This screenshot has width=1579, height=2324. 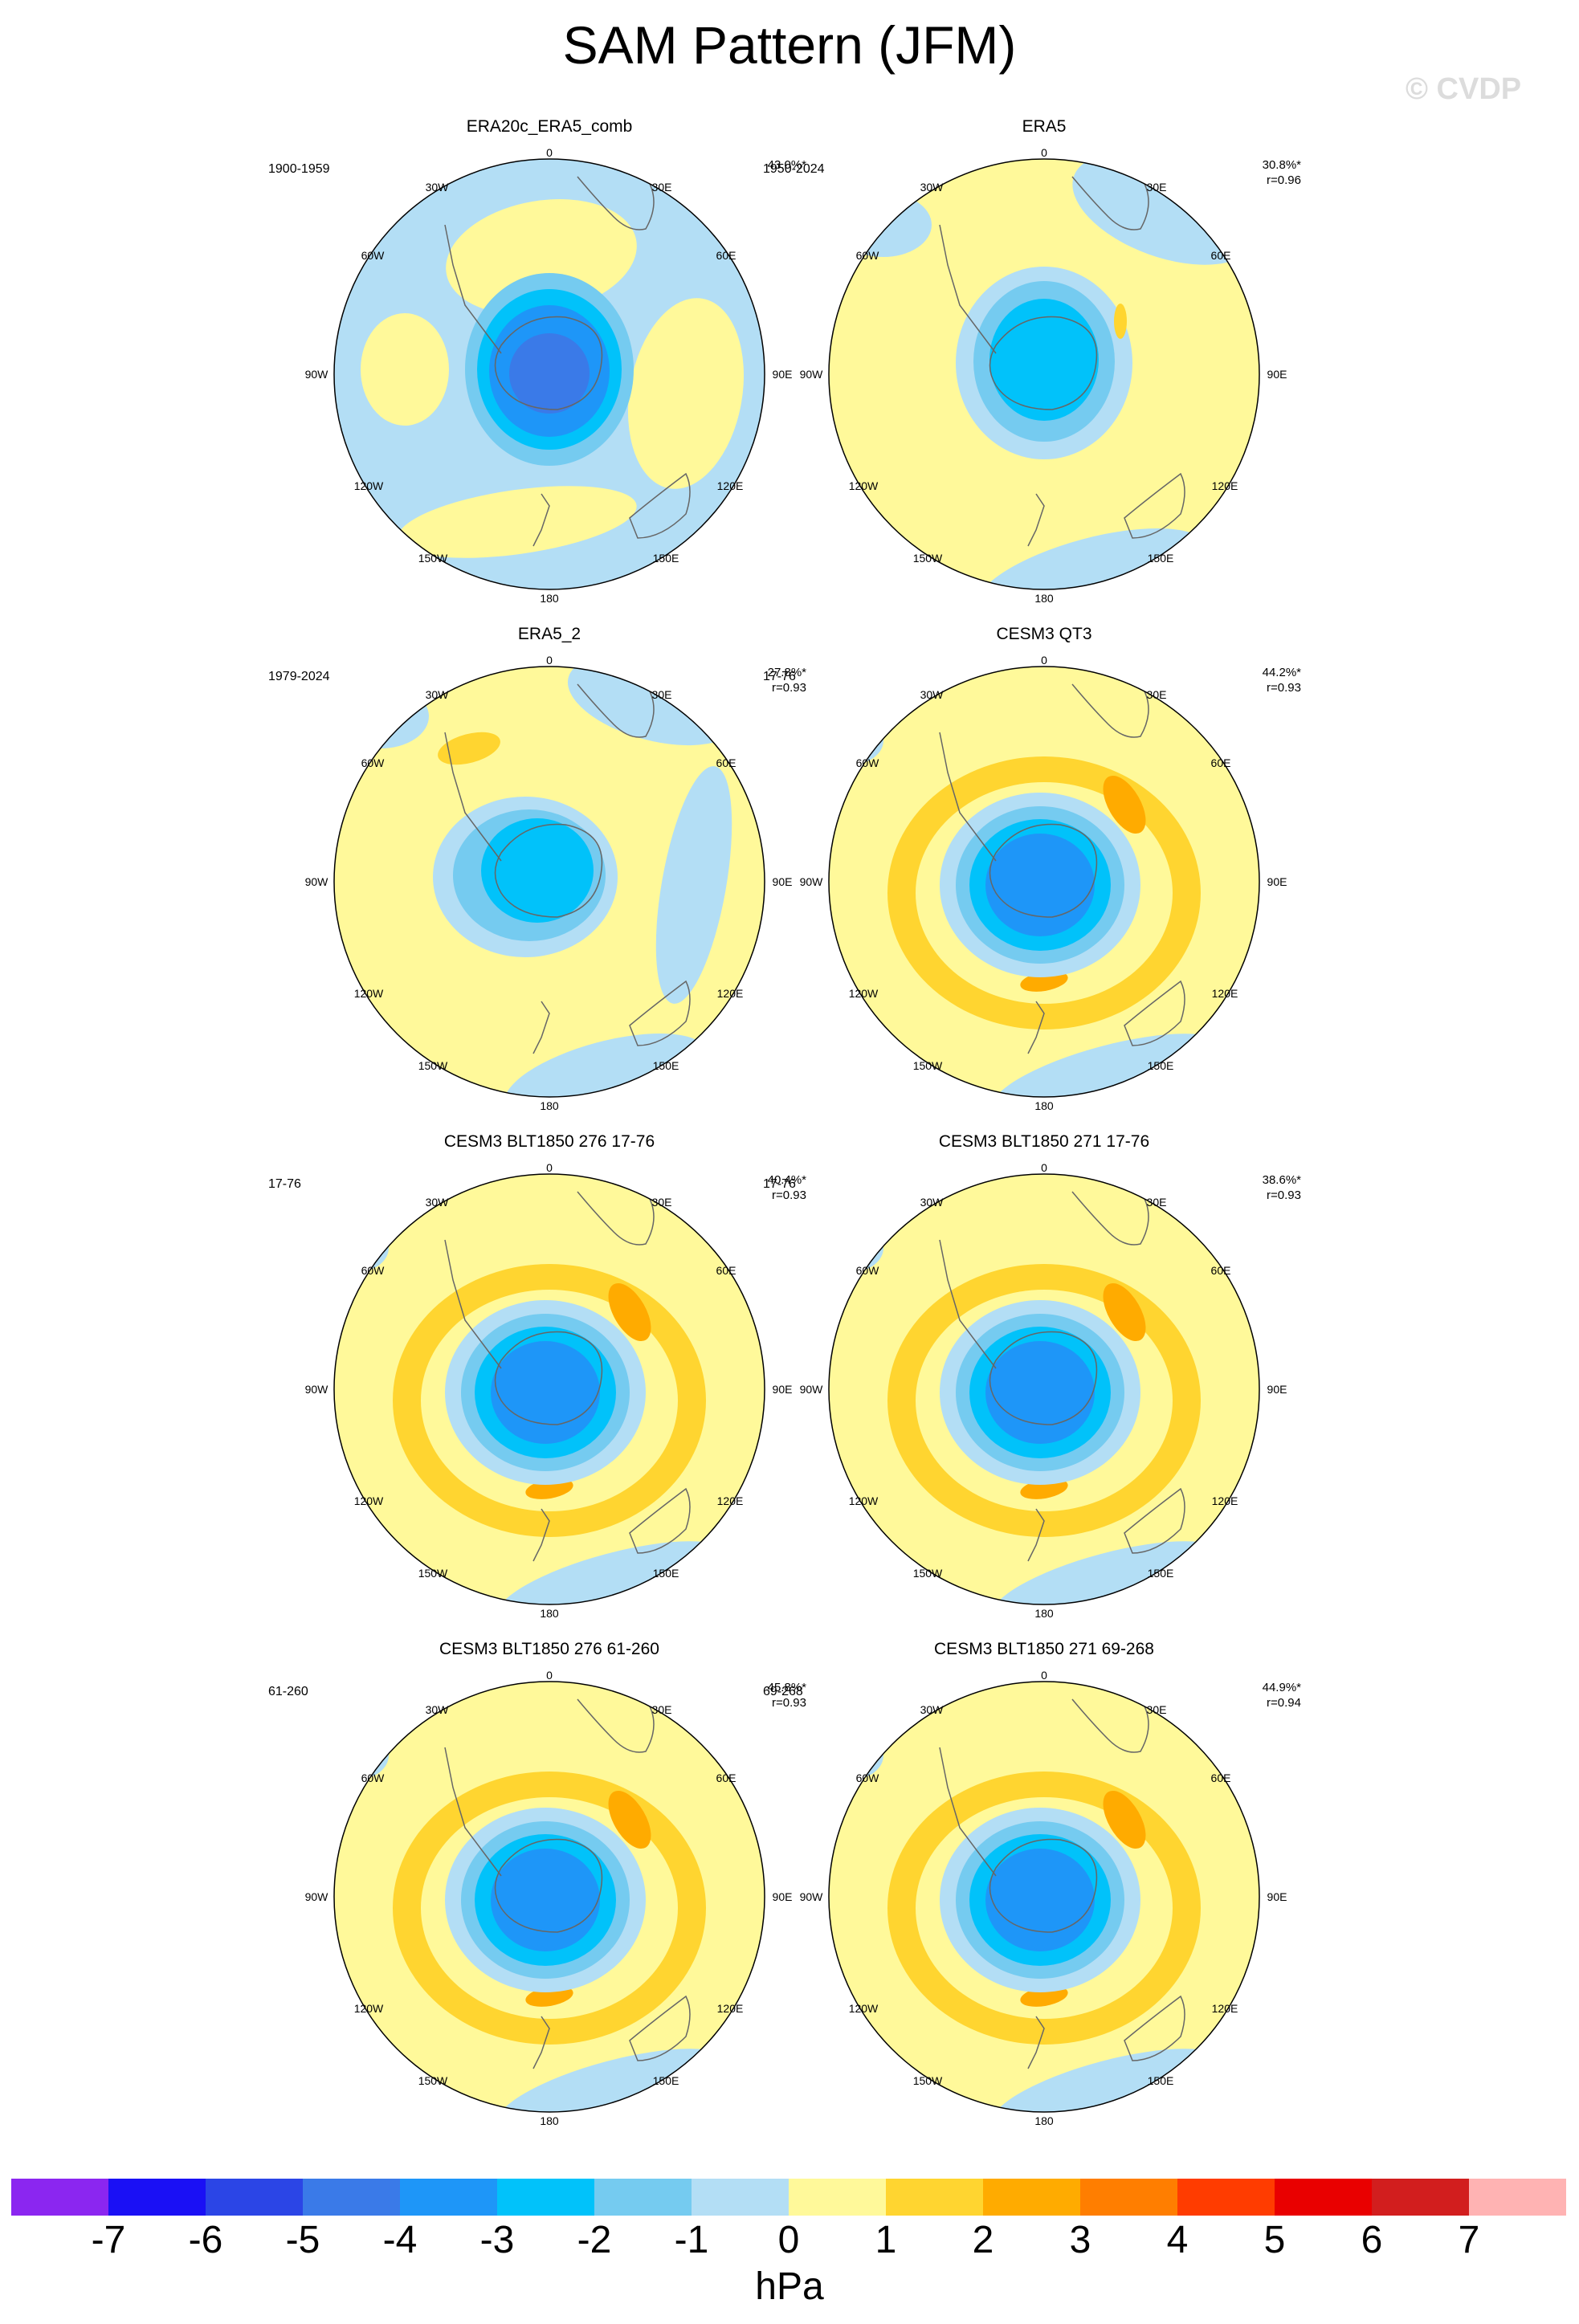 What do you see at coordinates (299, 677) in the screenshot?
I see `panel-period: 1979-2024` at bounding box center [299, 677].